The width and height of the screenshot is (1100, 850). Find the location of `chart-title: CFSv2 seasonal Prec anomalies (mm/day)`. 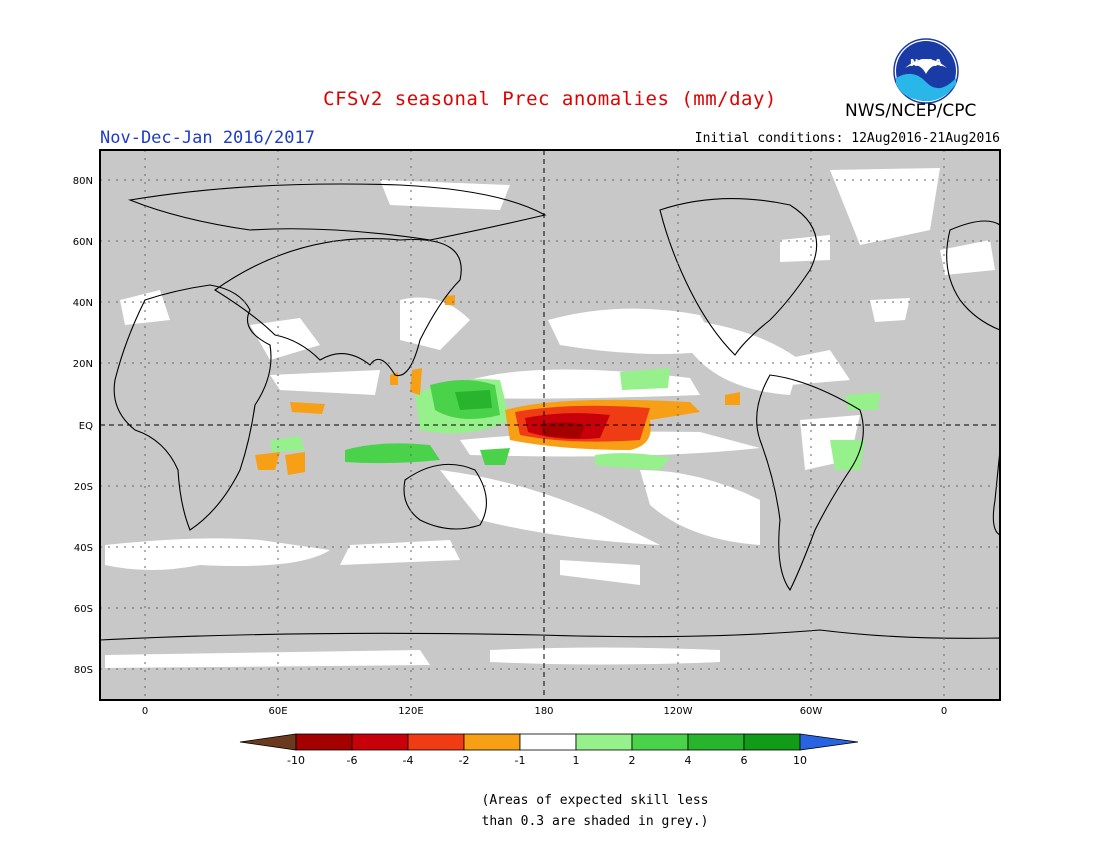

chart-title: CFSv2 seasonal Prec anomalies (mm/day) is located at coordinates (550, 99).